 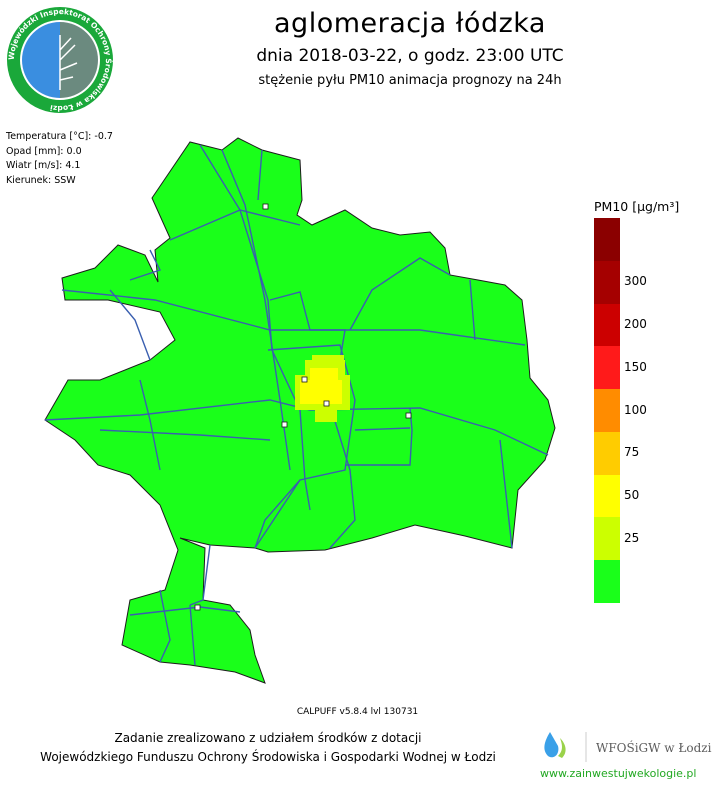 I want to click on legend-colorbar, so click(x=607, y=411).